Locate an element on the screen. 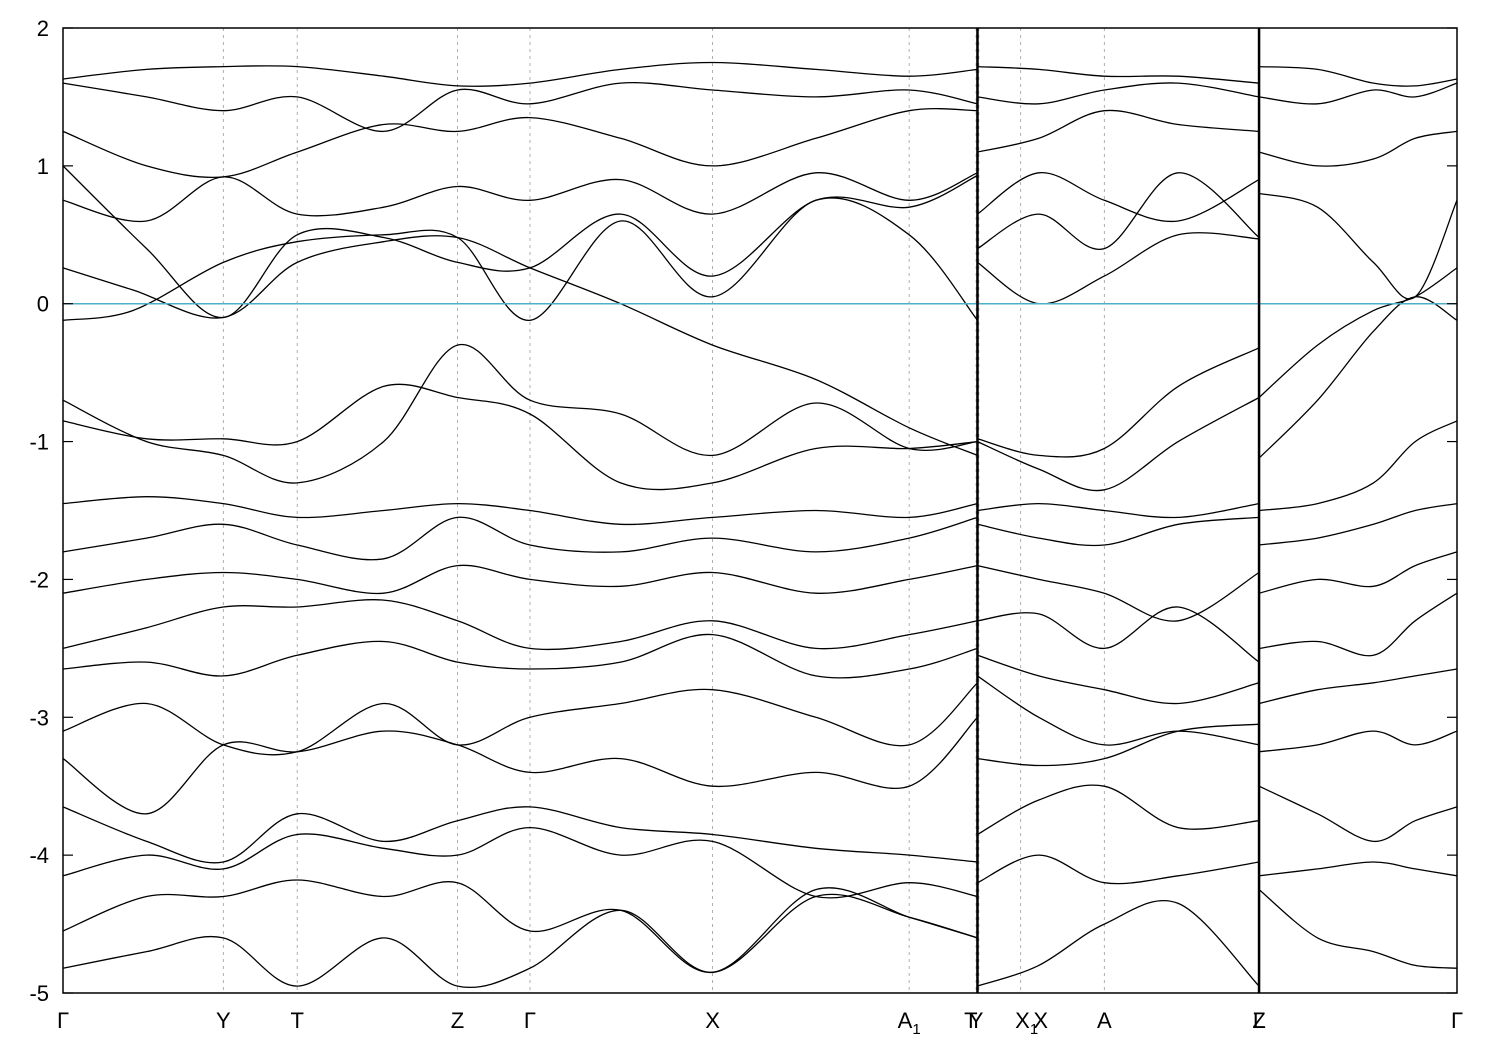 The width and height of the screenshot is (1500, 1050). y-tick-label: -1 is located at coordinates (39, 442).